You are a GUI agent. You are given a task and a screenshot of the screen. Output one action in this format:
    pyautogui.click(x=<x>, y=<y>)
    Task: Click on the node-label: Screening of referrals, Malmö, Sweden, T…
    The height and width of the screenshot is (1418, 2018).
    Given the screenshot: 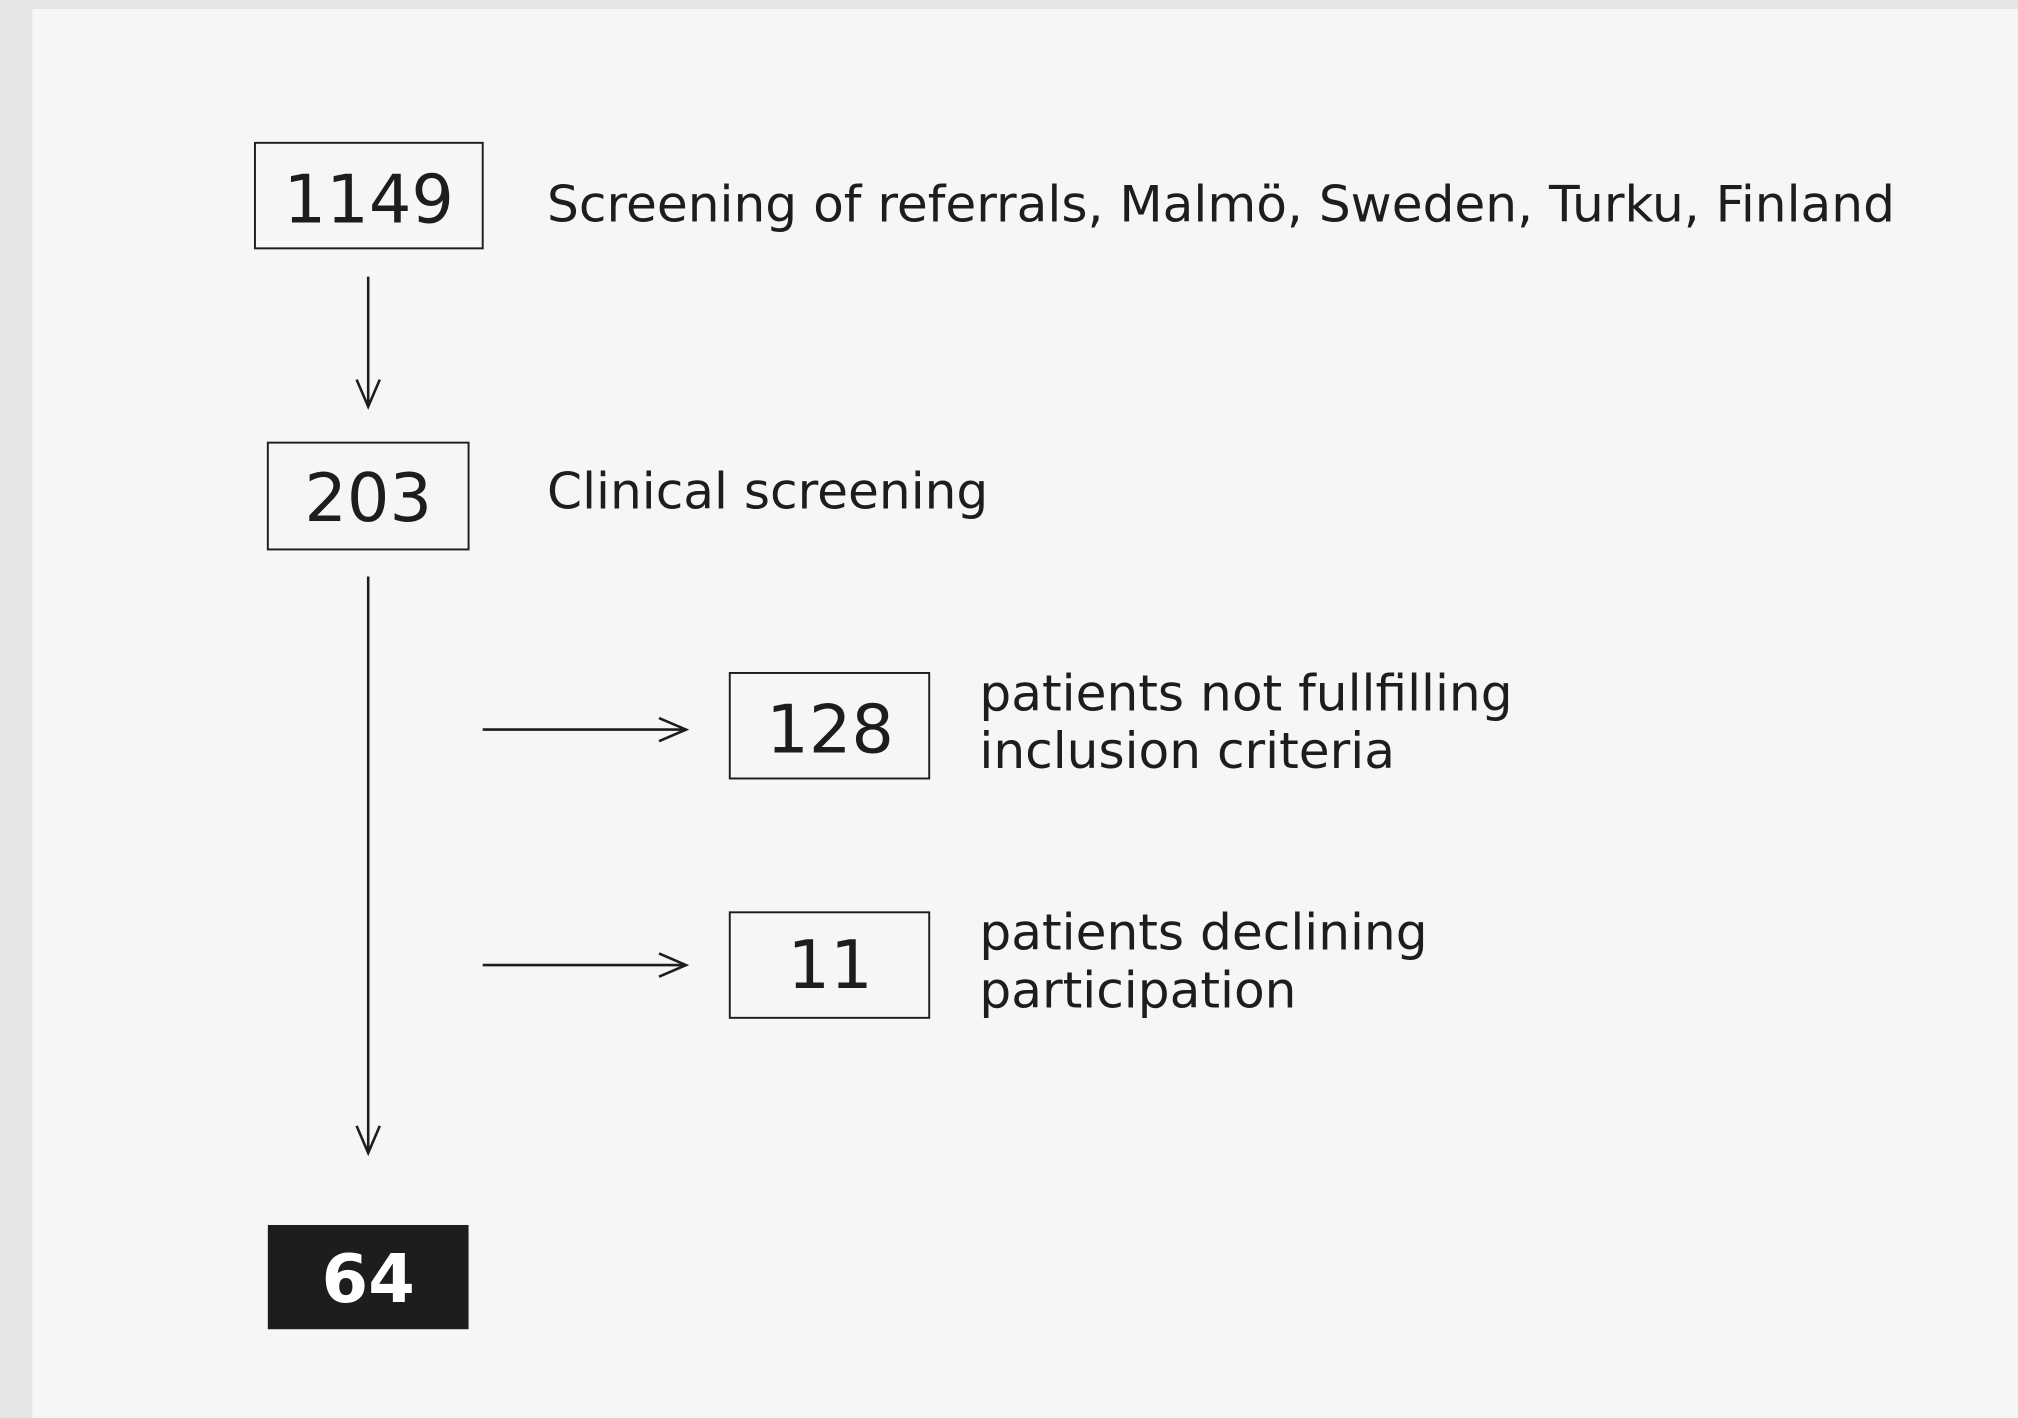 What is the action you would take?
    pyautogui.click(x=1221, y=203)
    